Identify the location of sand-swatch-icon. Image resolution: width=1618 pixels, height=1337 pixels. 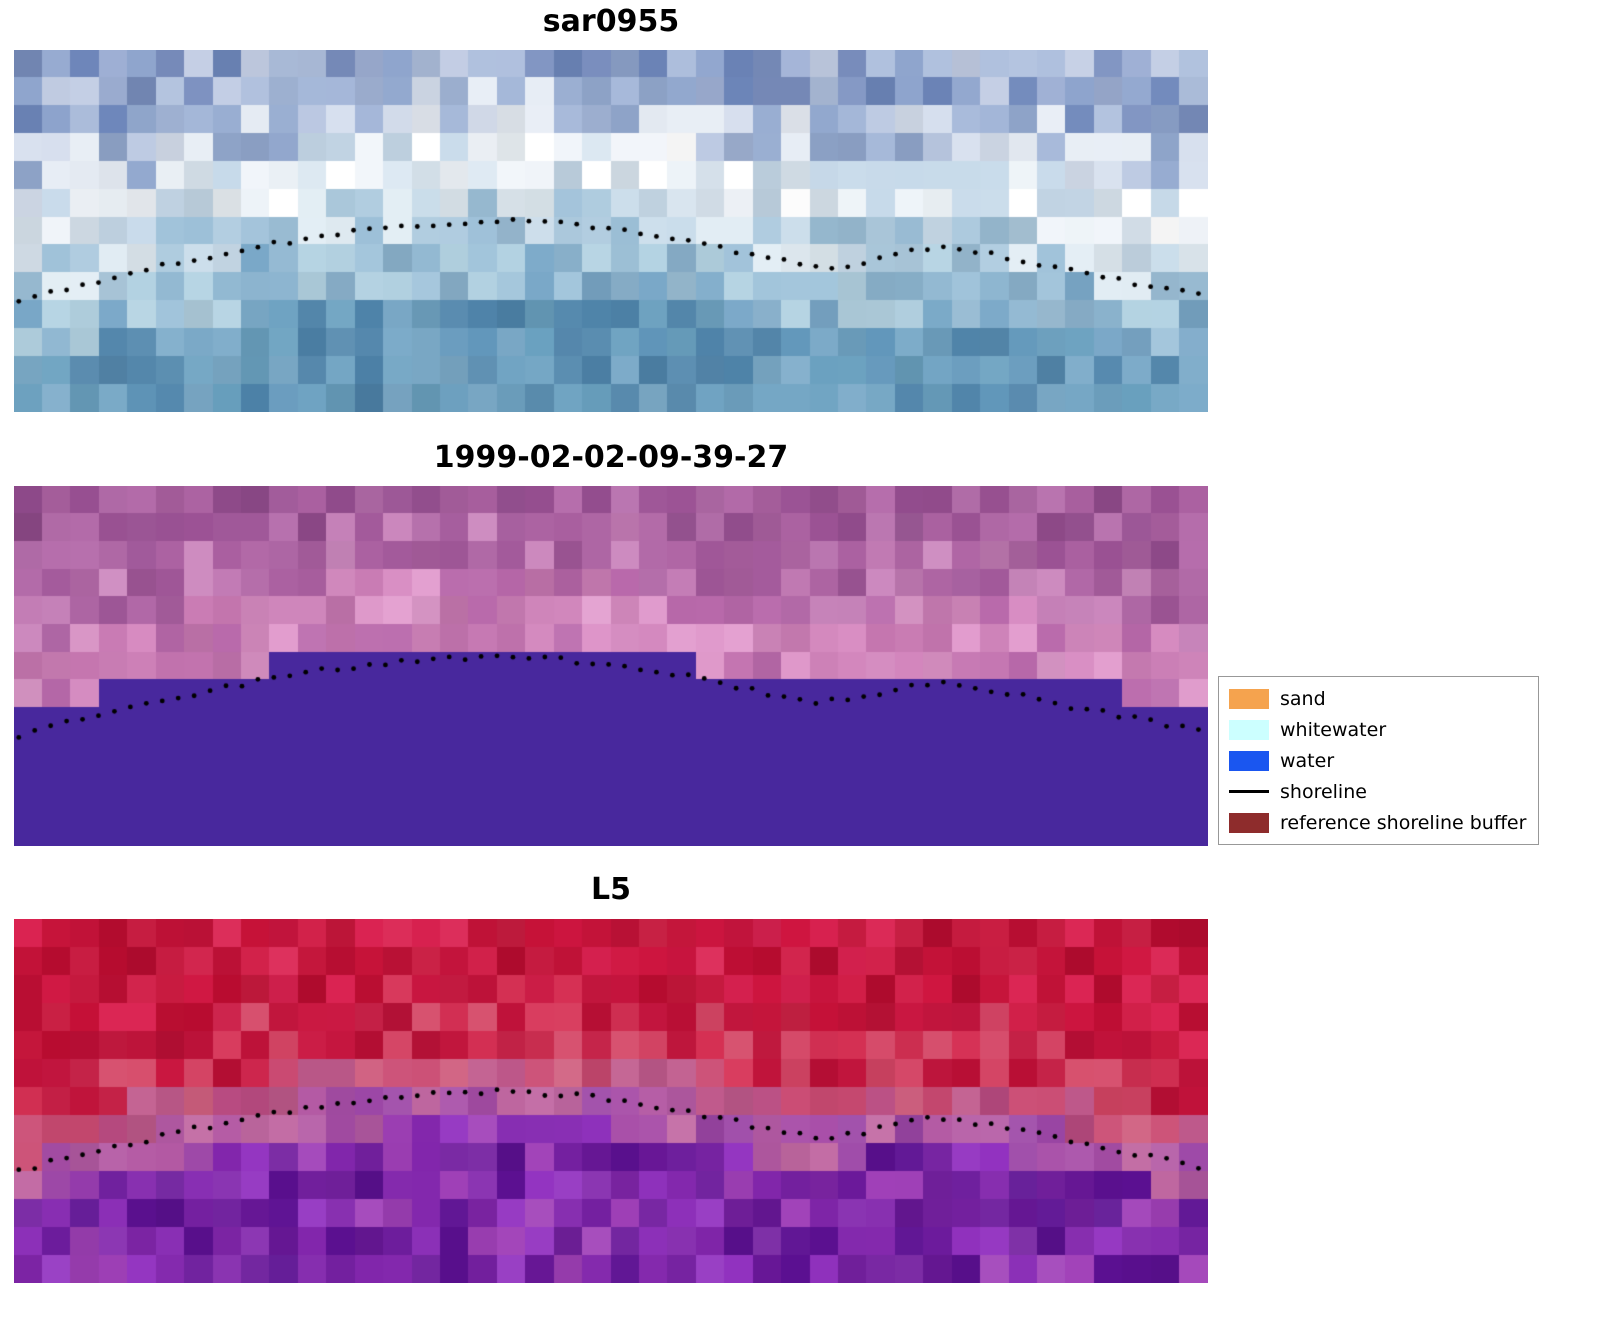
(1249, 698).